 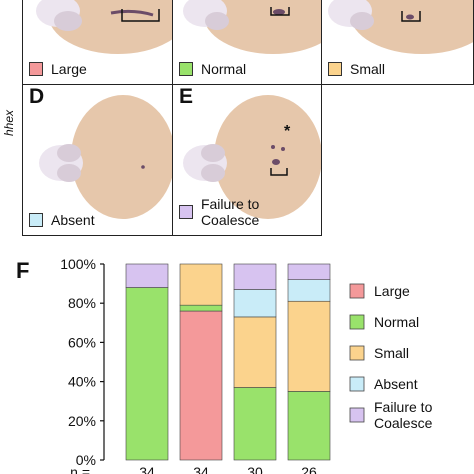 I want to click on y-tick-label: 20%, so click(x=82, y=421).